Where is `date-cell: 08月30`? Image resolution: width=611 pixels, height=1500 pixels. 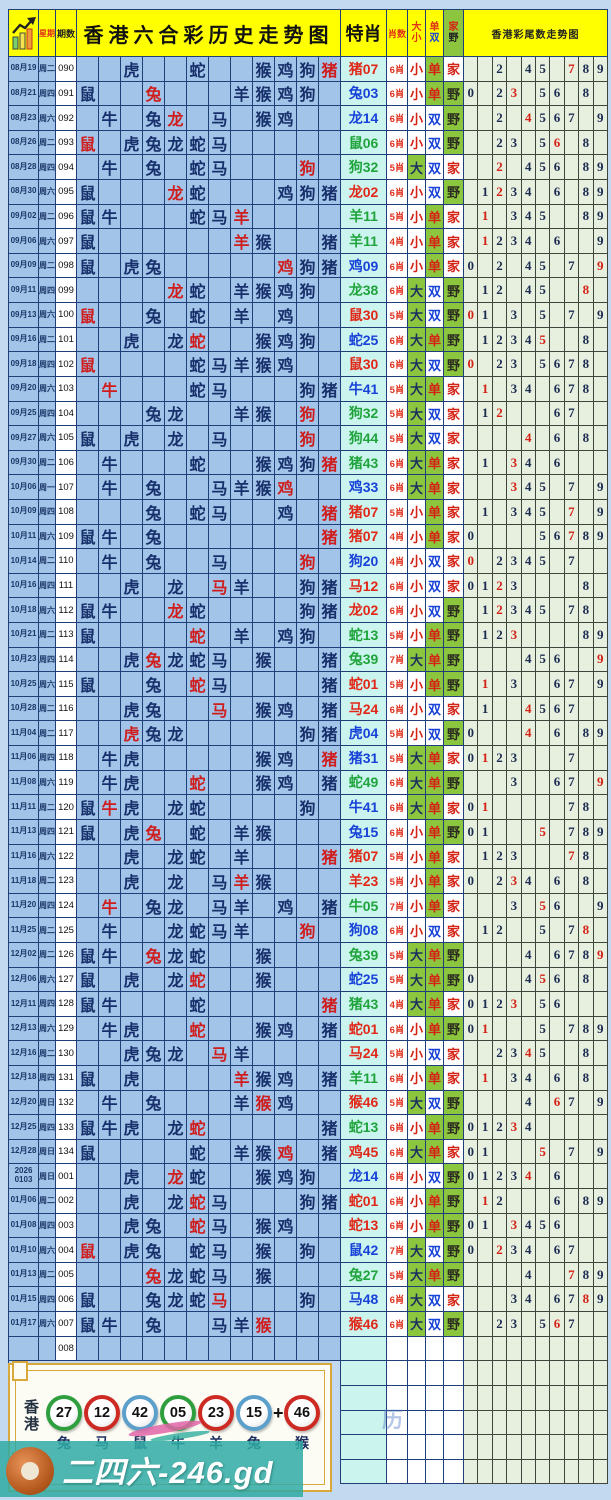
date-cell: 08月30 is located at coordinates (24, 192).